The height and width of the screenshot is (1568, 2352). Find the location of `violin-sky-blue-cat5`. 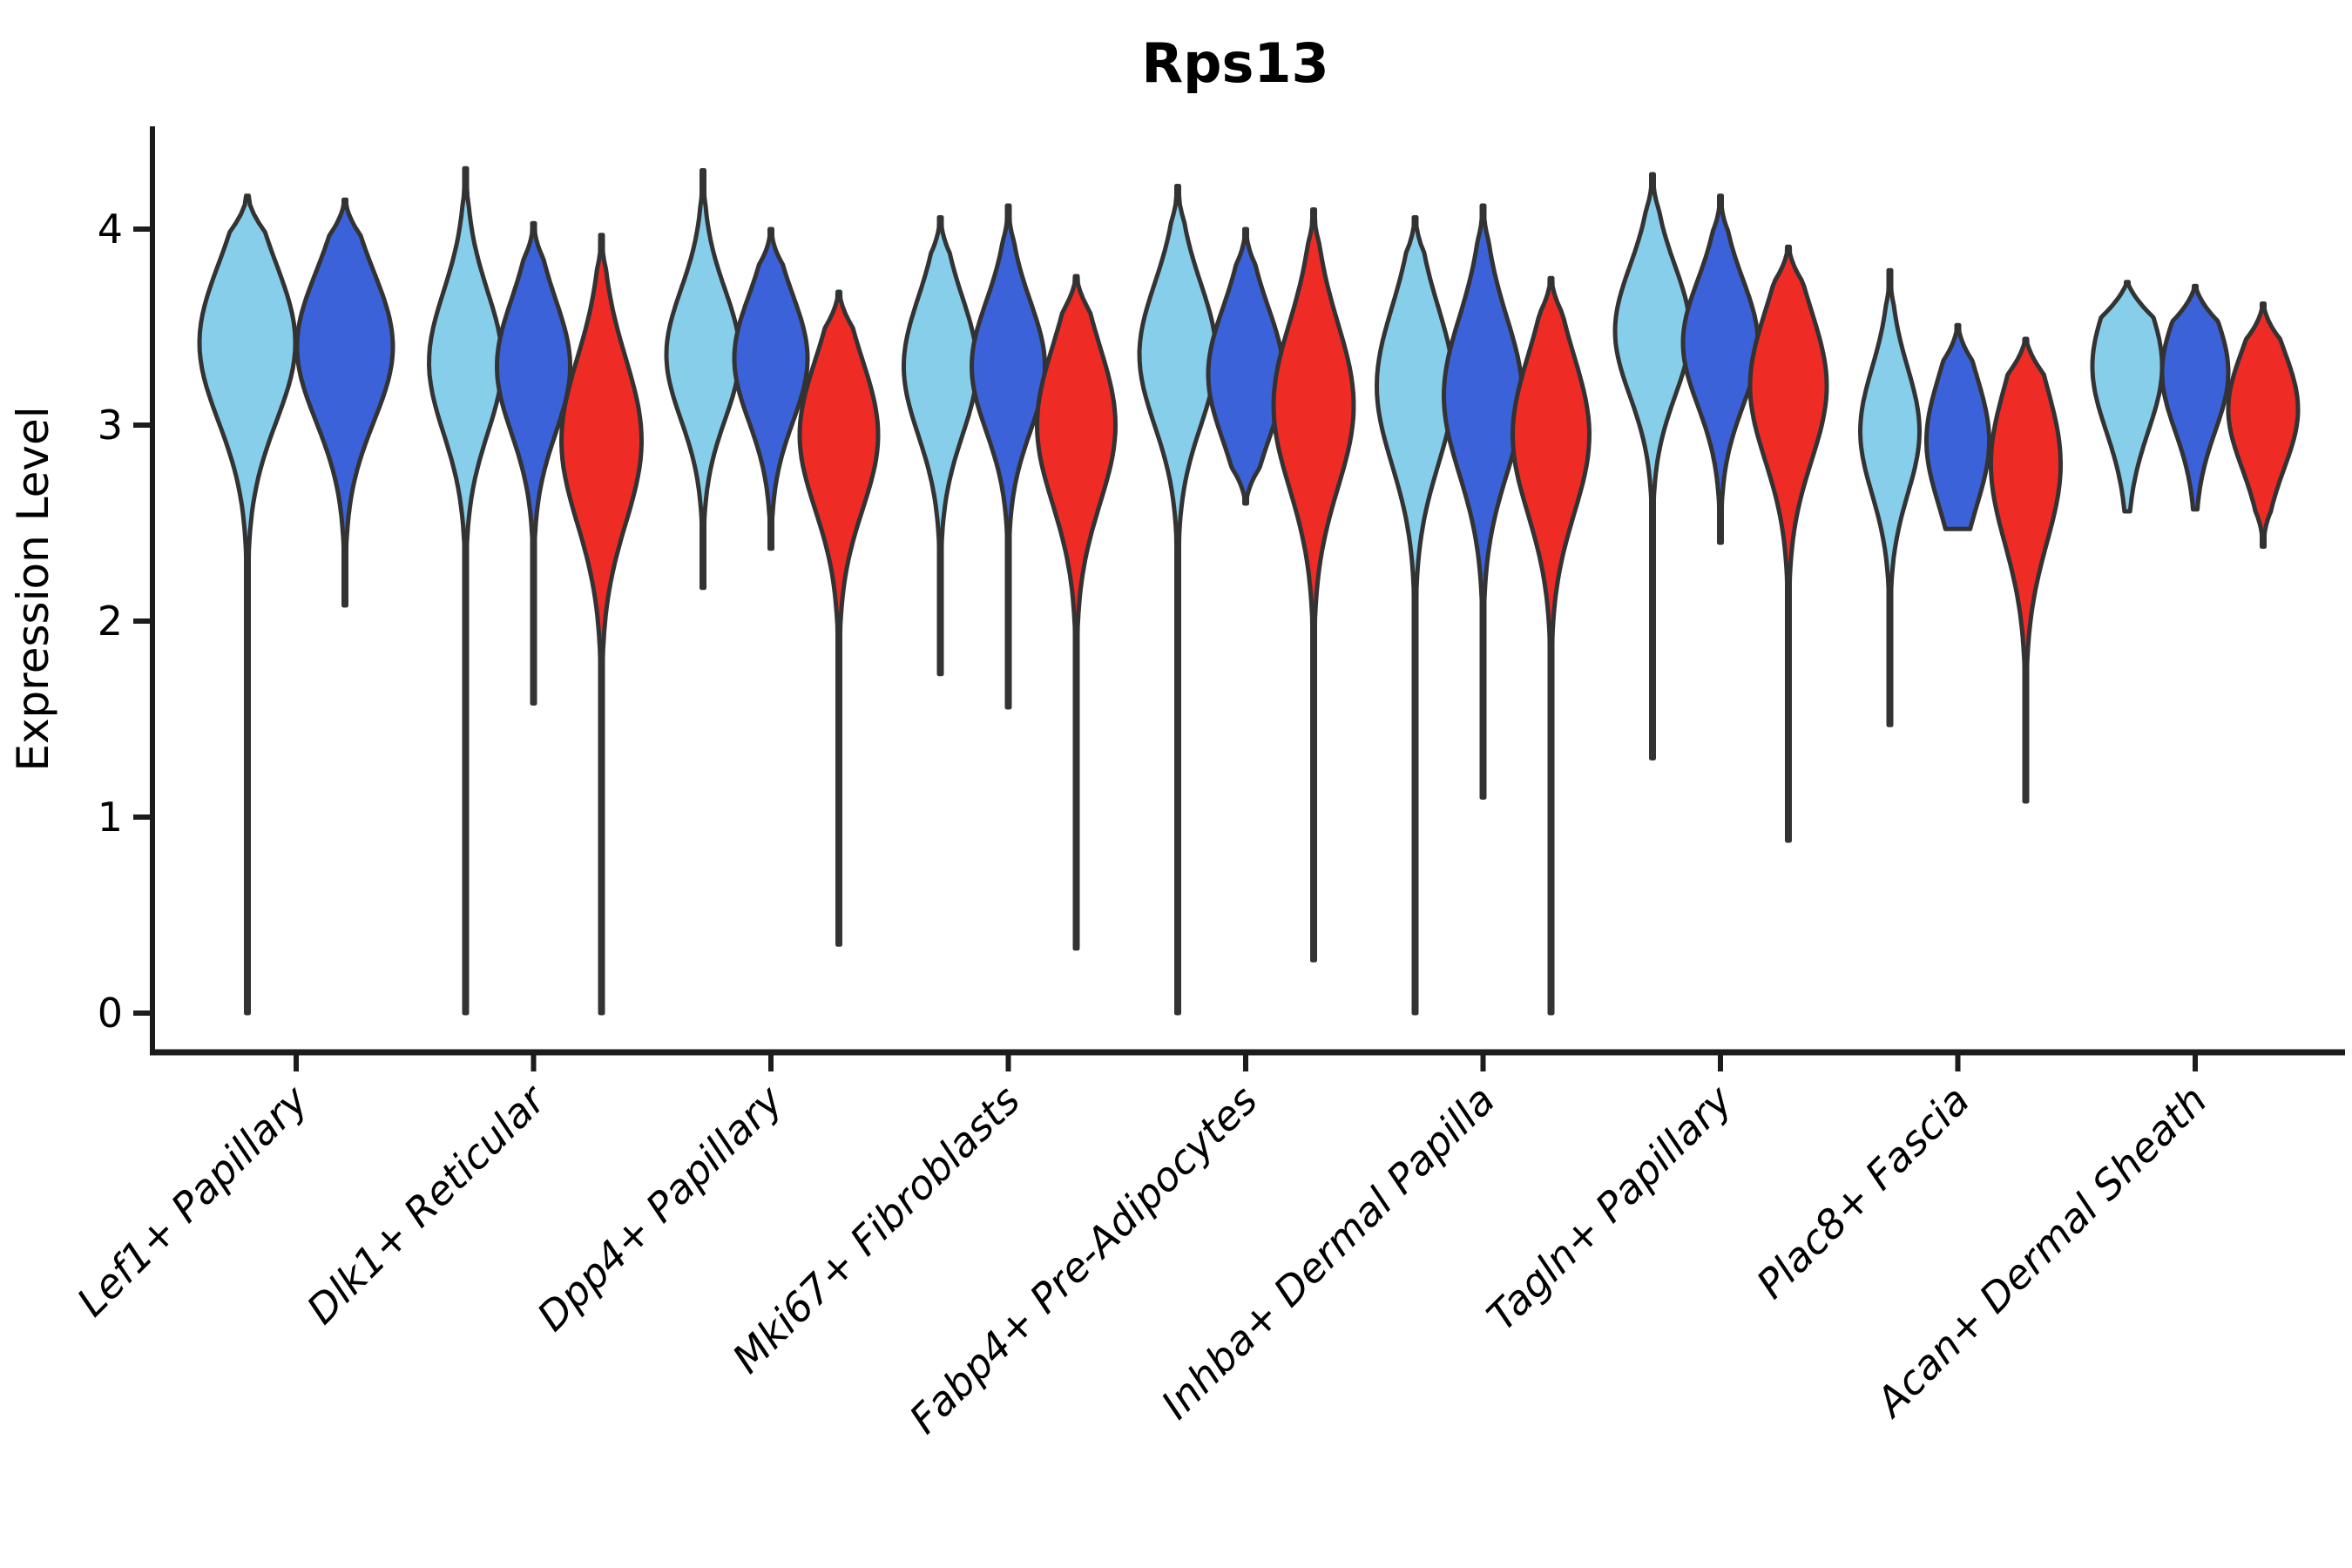

violin-sky-blue-cat5 is located at coordinates (1415, 615).